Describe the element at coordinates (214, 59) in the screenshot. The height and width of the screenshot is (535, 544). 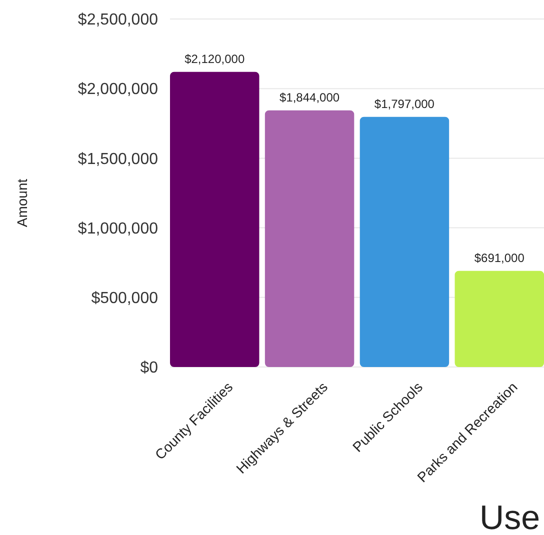
I see `data-label: $2,120,000` at that location.